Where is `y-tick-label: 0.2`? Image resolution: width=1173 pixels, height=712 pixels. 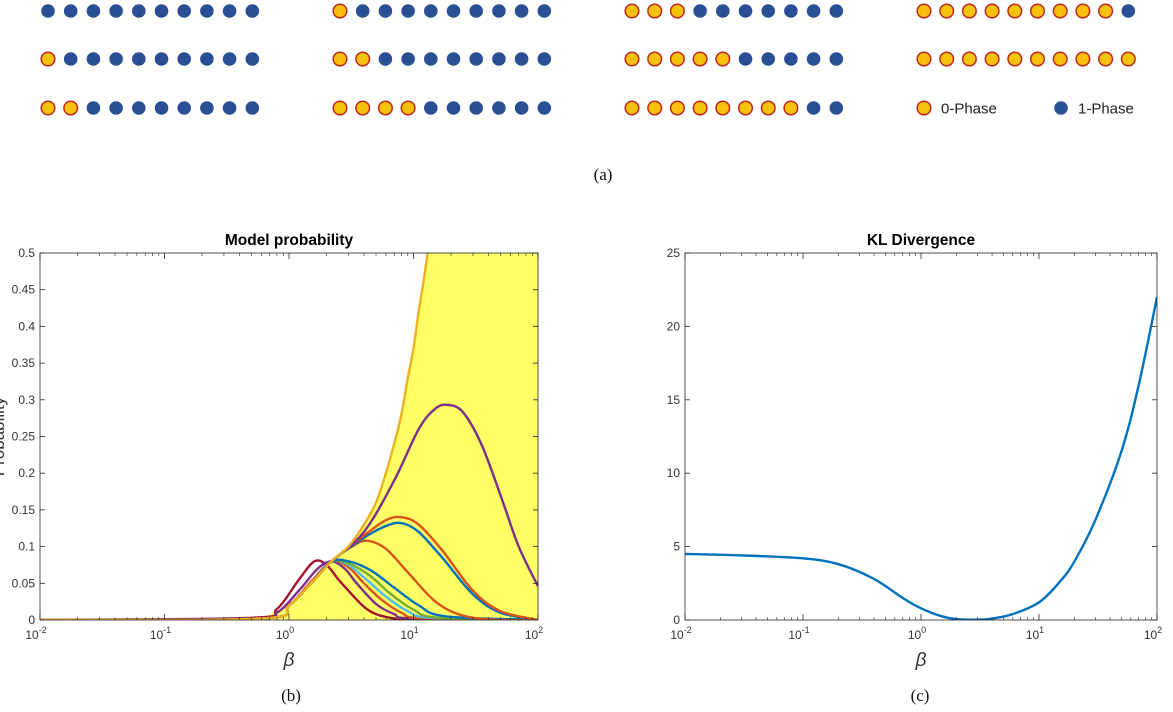
y-tick-label: 0.2 is located at coordinates (26, 473).